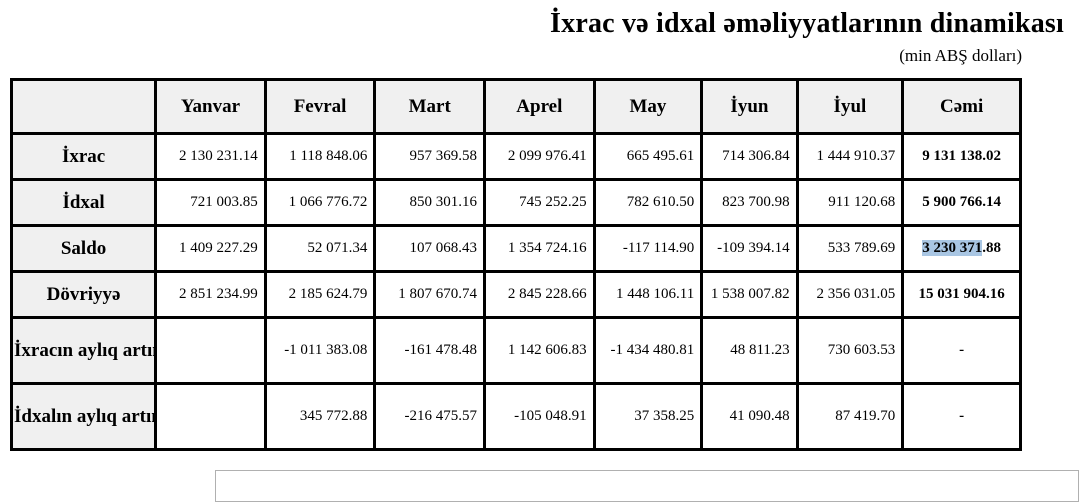 The height and width of the screenshot is (502, 1084). Describe the element at coordinates (430, 156) in the screenshot. I see `cell-value: 957 369.58` at that location.